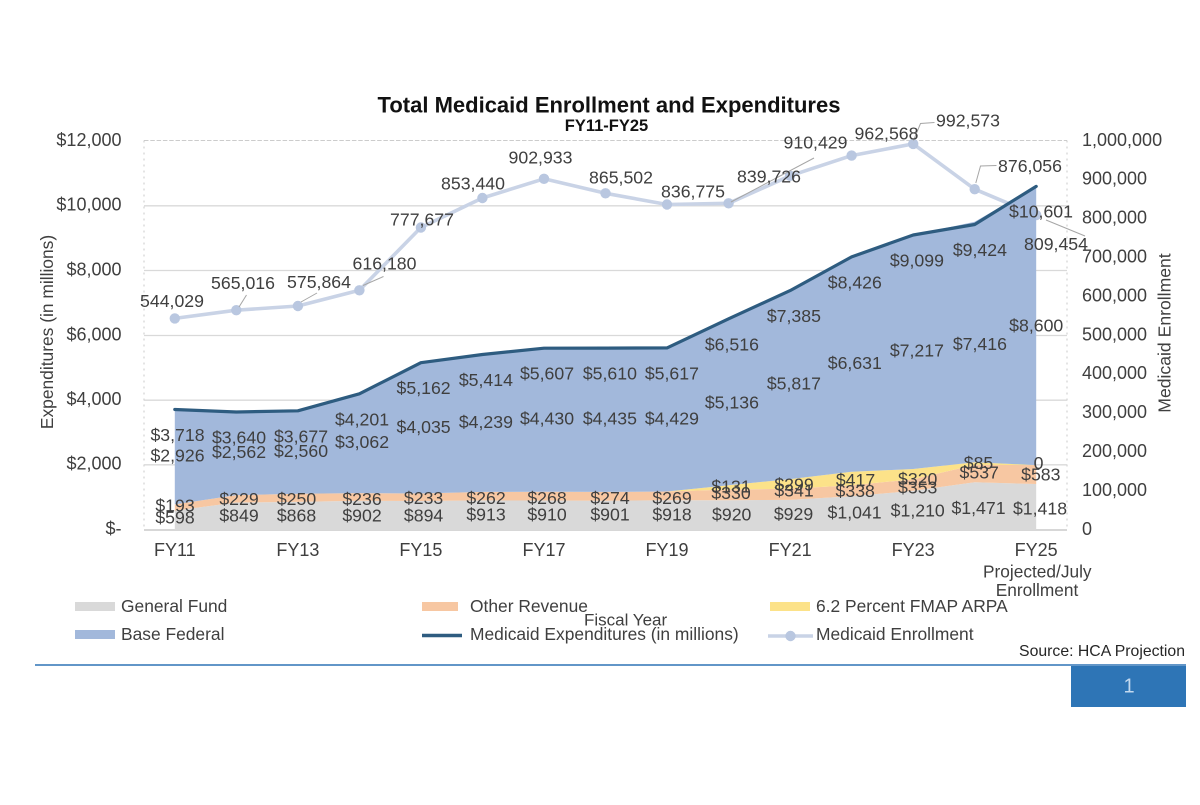 The height and width of the screenshot is (805, 1200). I want to click on svg-text: FY11-FY25, so click(606, 126).